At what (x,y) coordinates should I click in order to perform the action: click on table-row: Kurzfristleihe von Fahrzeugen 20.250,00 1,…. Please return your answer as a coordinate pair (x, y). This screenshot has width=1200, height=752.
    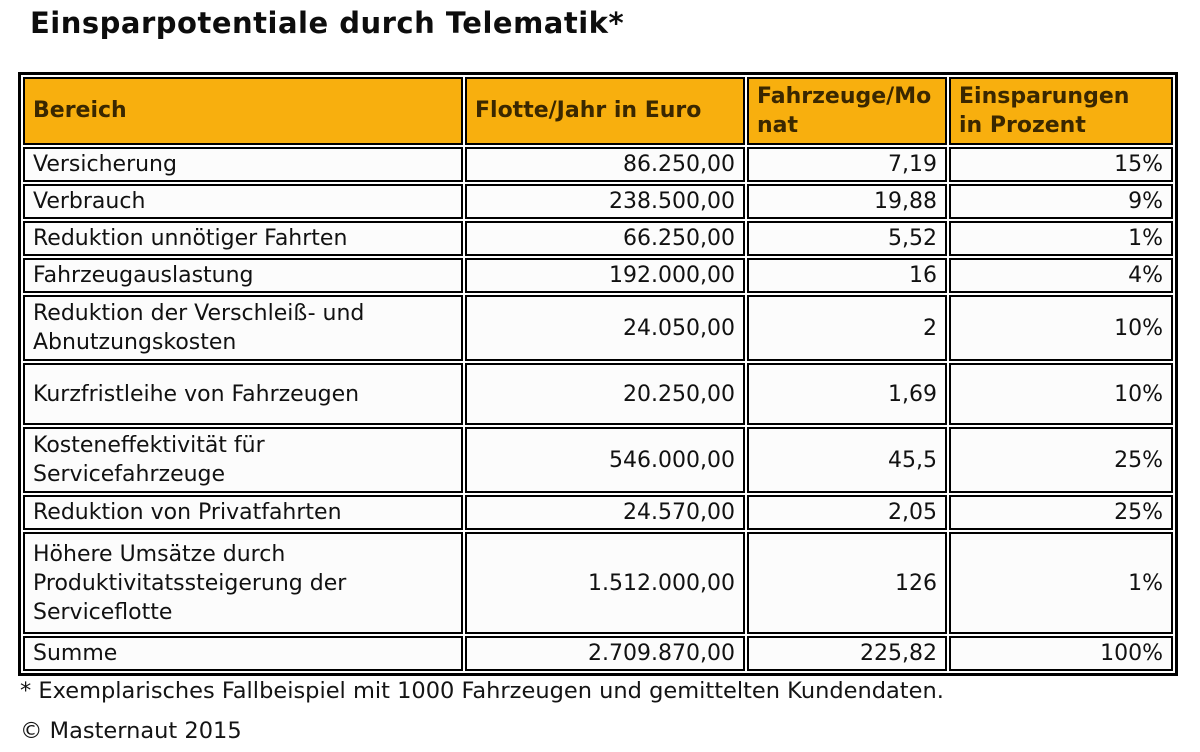
    Looking at the image, I should click on (598, 394).